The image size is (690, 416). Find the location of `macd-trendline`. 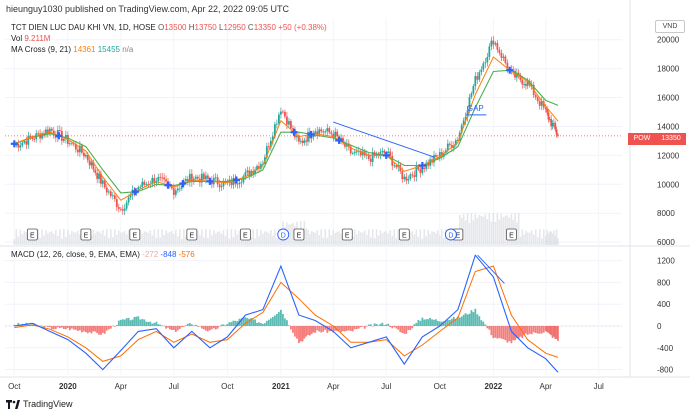

macd-trendline is located at coordinates (491, 269).